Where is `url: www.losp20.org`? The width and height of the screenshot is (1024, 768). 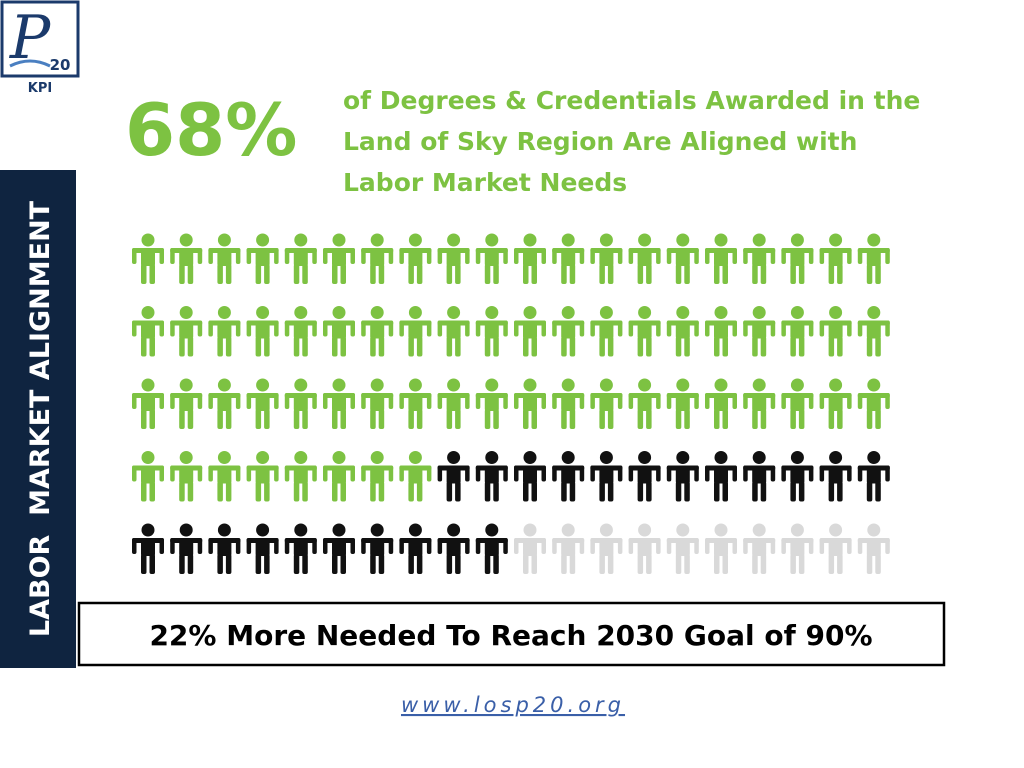 url: www.losp20.org is located at coordinates (513, 705).